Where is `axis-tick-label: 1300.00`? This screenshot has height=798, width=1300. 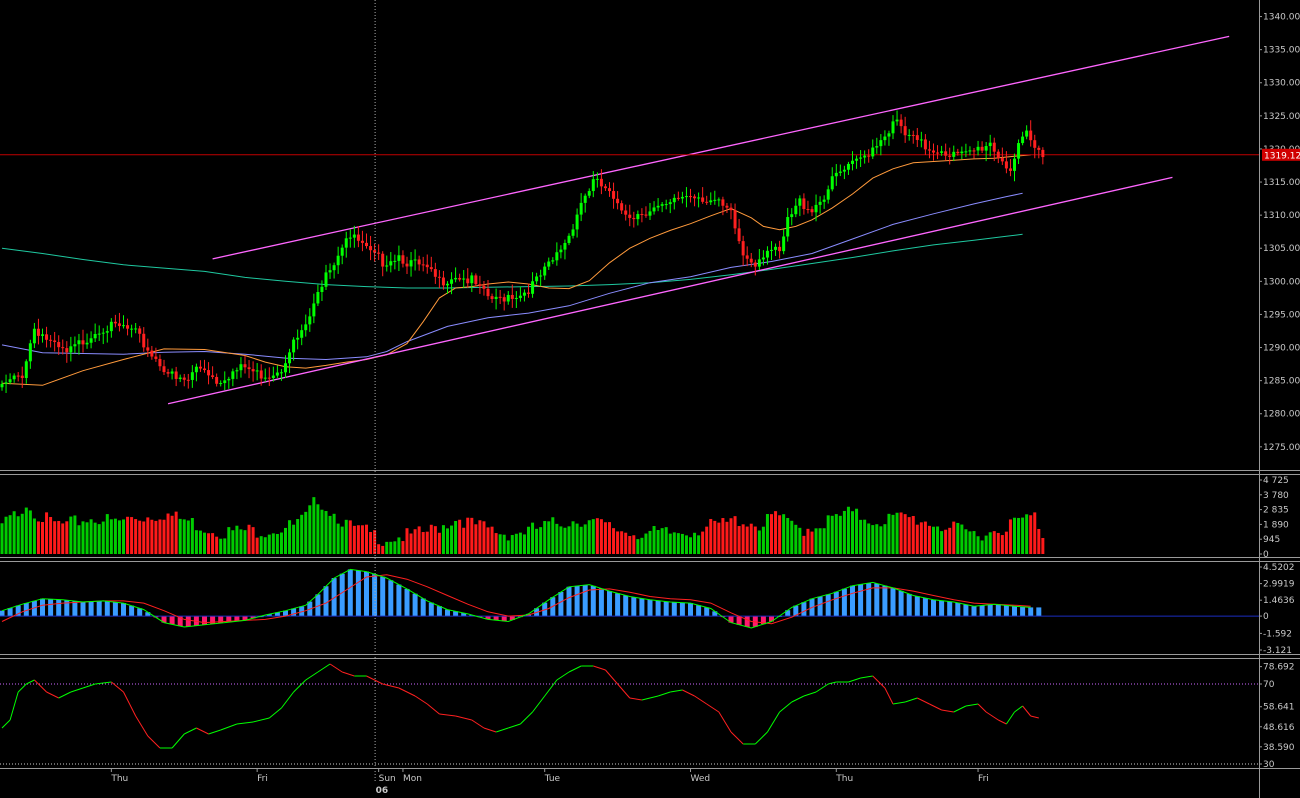 axis-tick-label: 1300.00 is located at coordinates (1281, 282).